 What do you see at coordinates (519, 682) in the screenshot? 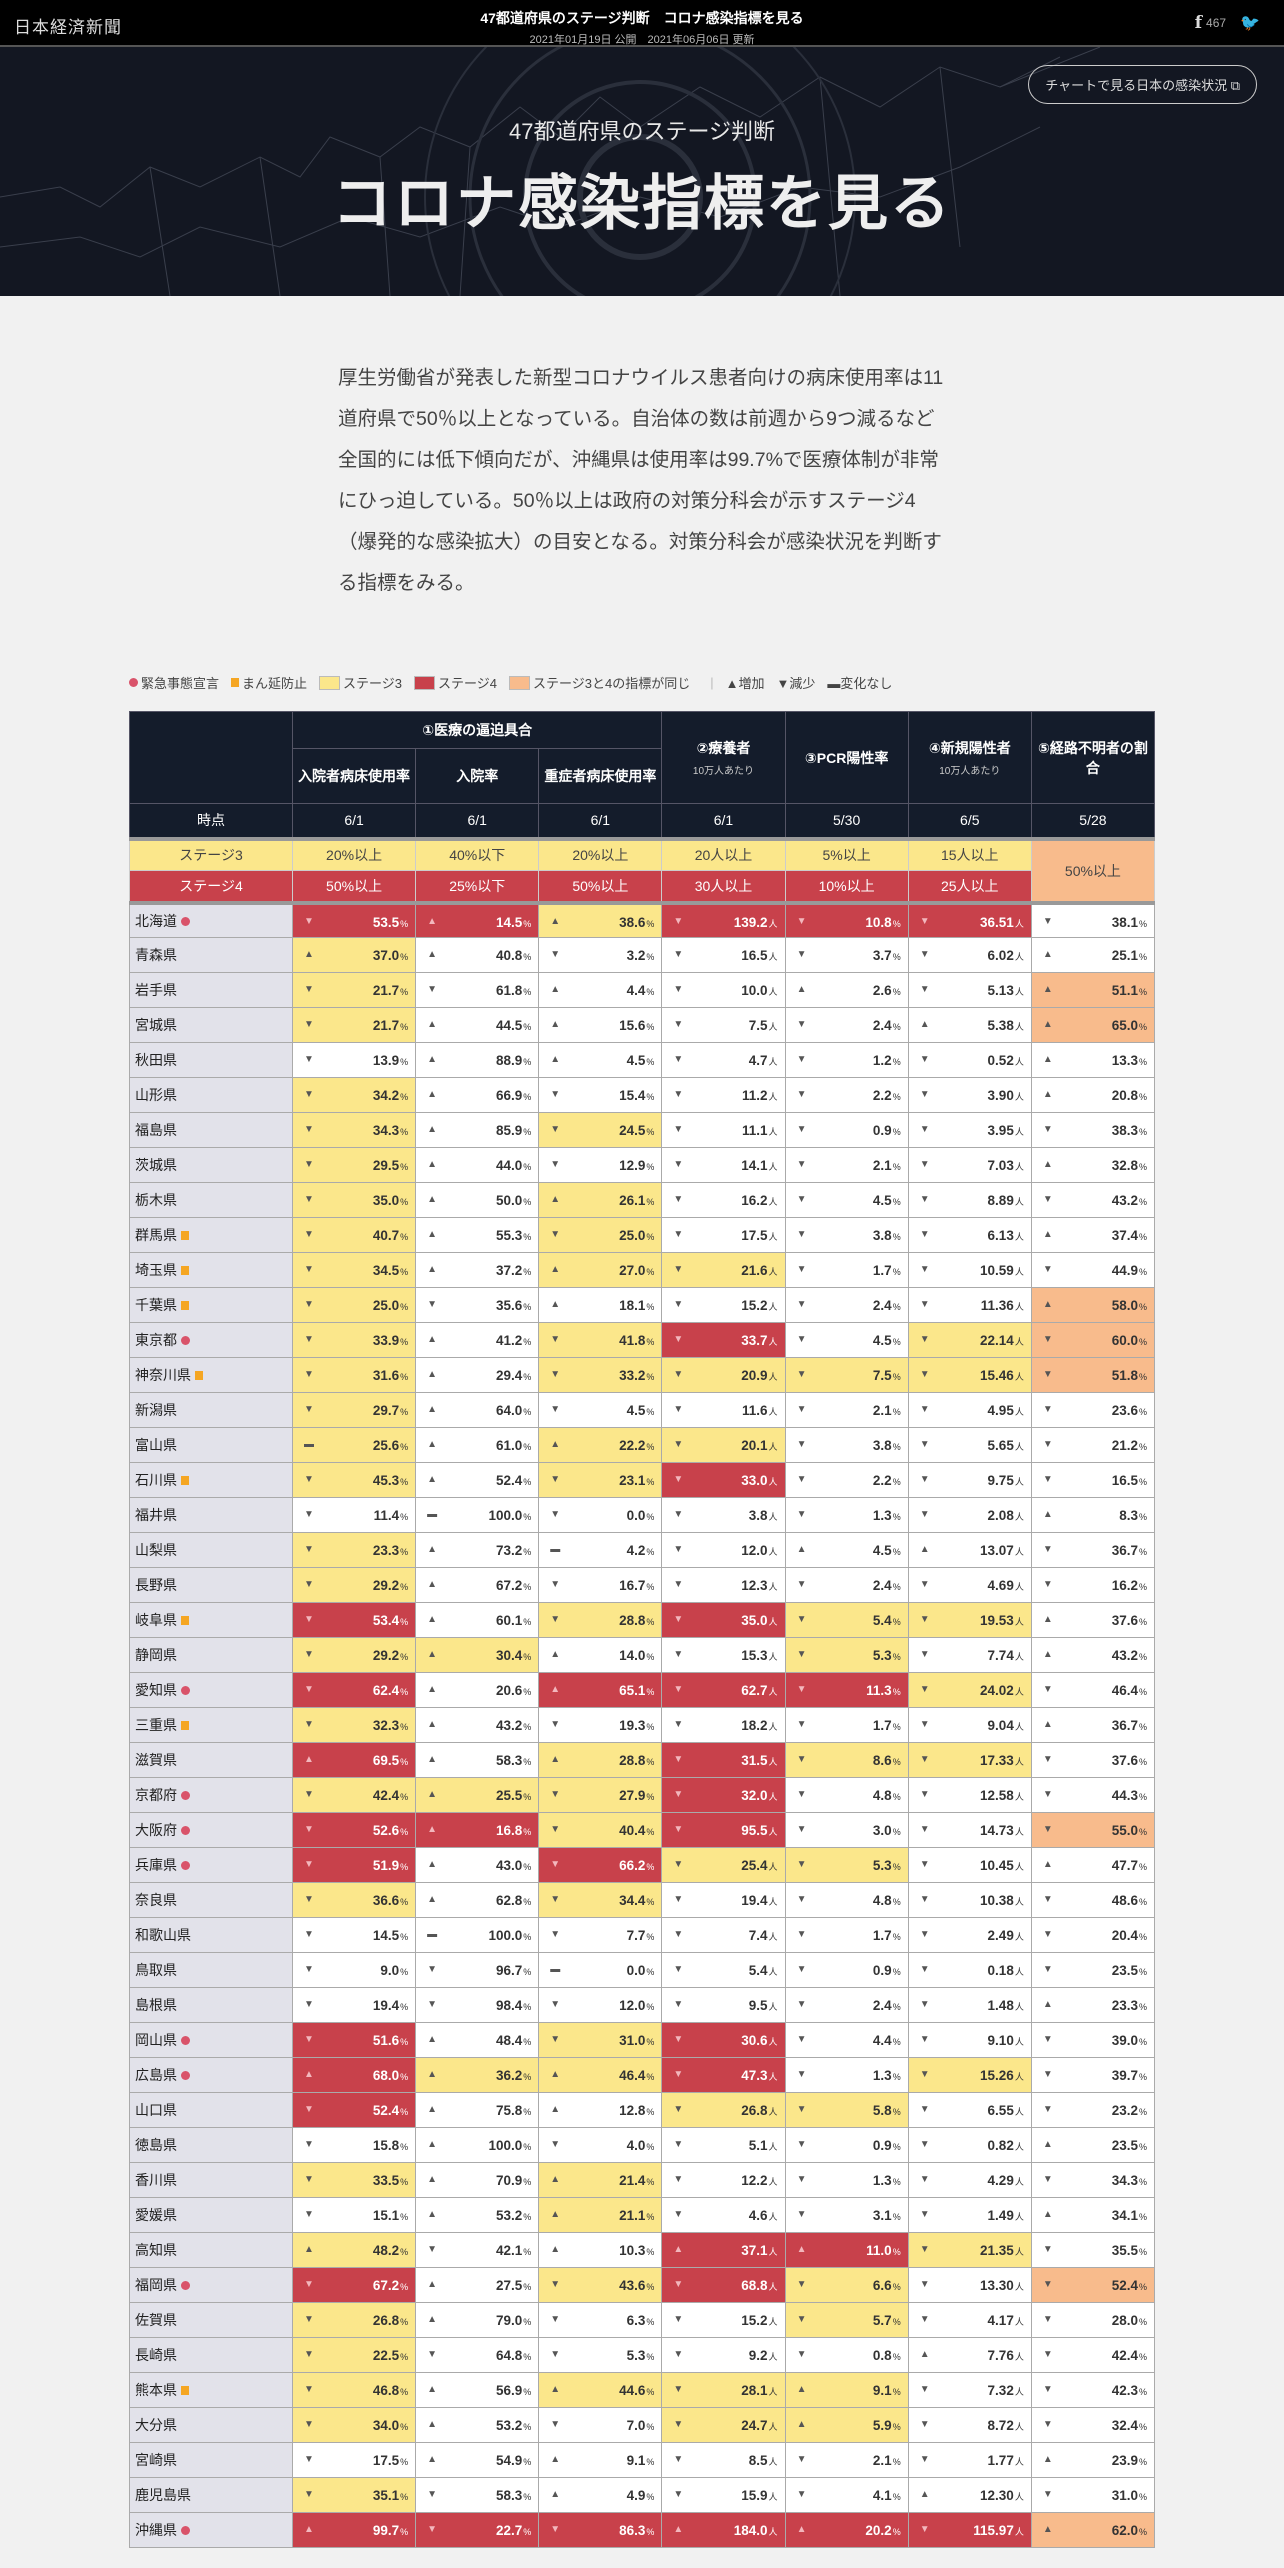
I see `same-swatch` at bounding box center [519, 682].